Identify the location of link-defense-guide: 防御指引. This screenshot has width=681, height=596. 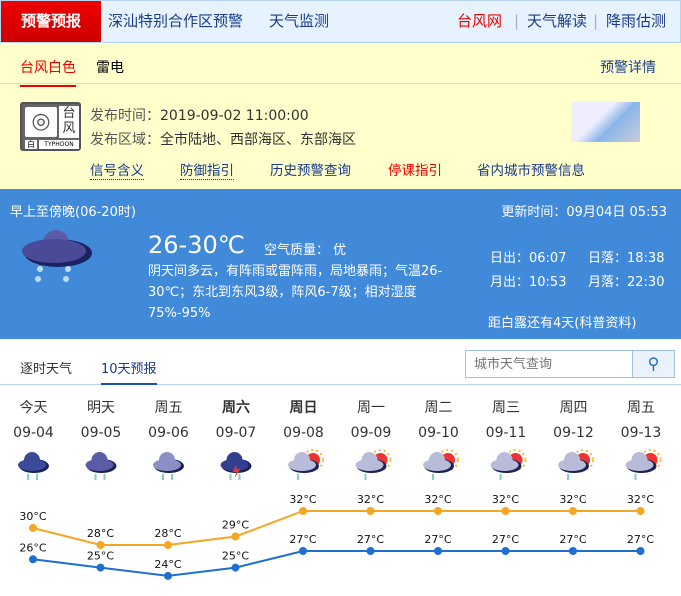
(207, 169).